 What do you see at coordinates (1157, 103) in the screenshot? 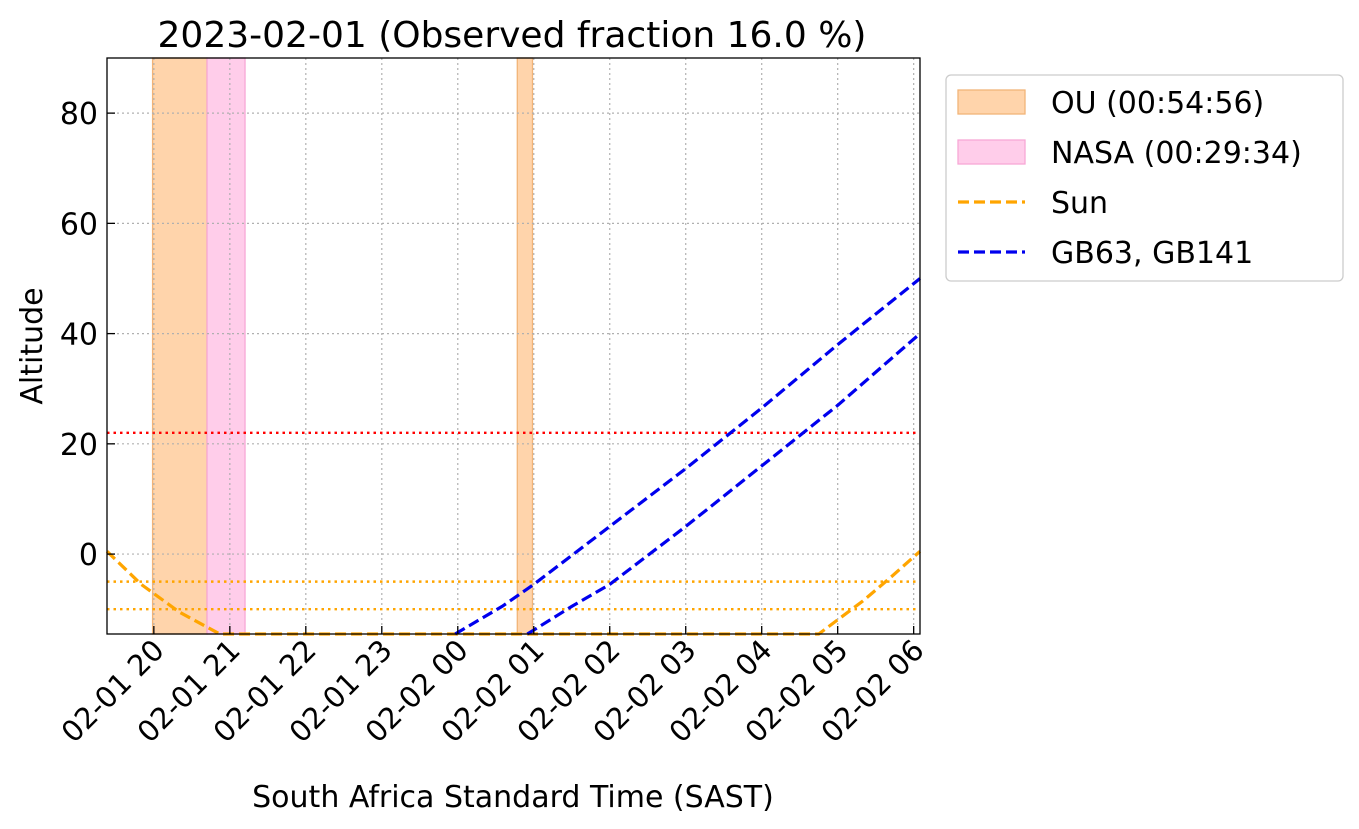
I see `legend-label-0: OU (00:54:56)` at bounding box center [1157, 103].